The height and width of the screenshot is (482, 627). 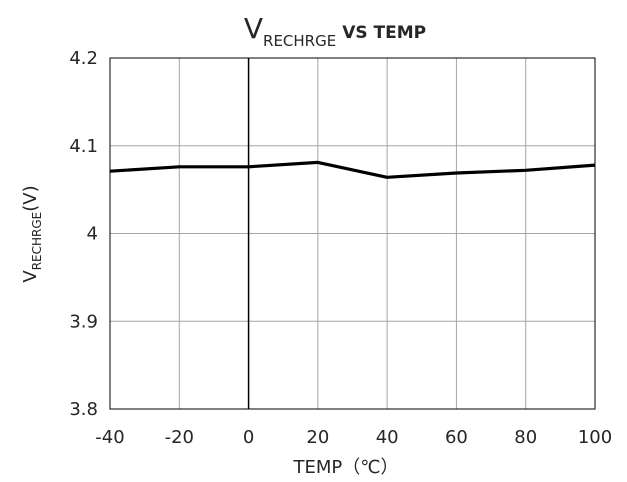 What do you see at coordinates (456, 437) in the screenshot?
I see `x-tick-label: 60` at bounding box center [456, 437].